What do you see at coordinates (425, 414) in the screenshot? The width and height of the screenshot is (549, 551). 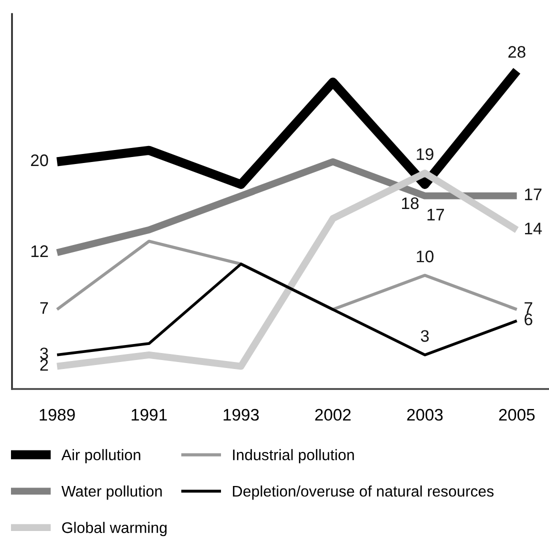 I see `x-tick-label: 2003` at bounding box center [425, 414].